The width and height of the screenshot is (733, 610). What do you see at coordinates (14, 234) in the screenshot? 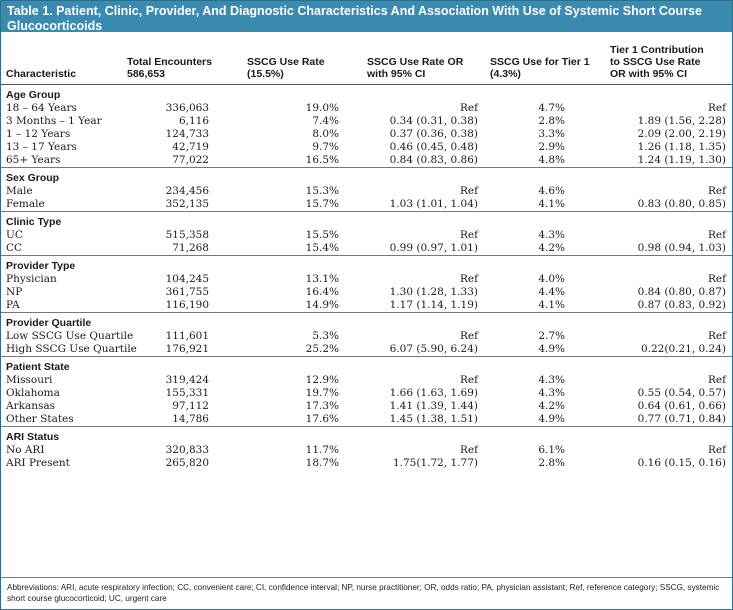
I see `row-label: UC` at bounding box center [14, 234].